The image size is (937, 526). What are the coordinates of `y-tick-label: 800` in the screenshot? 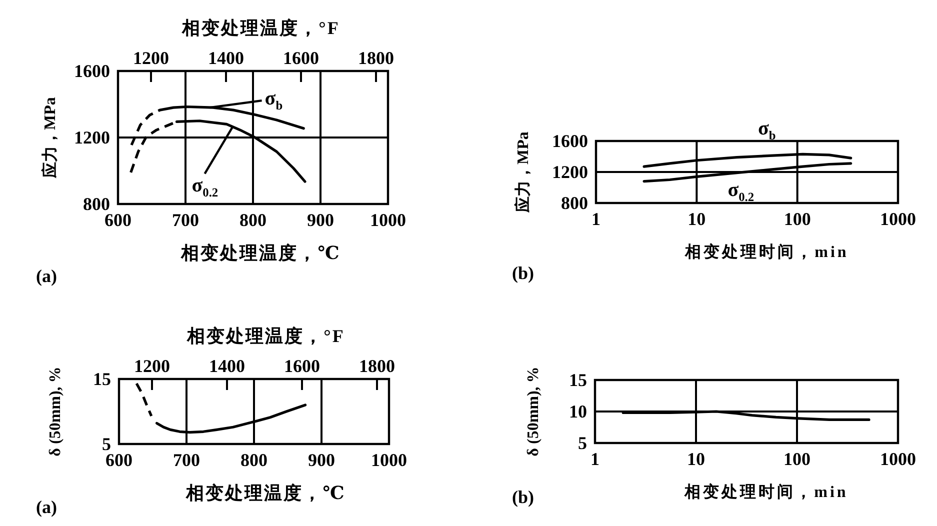 It's located at (574, 203).